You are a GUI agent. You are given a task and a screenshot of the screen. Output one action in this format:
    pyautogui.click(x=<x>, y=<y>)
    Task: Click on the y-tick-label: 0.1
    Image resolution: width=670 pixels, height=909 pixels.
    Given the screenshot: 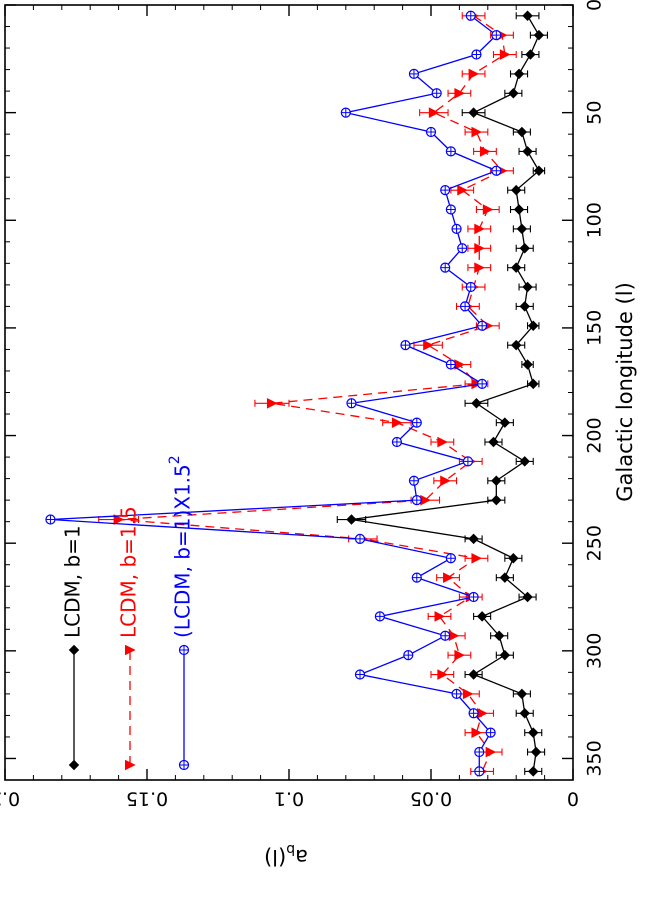 What is the action you would take?
    pyautogui.click(x=289, y=799)
    